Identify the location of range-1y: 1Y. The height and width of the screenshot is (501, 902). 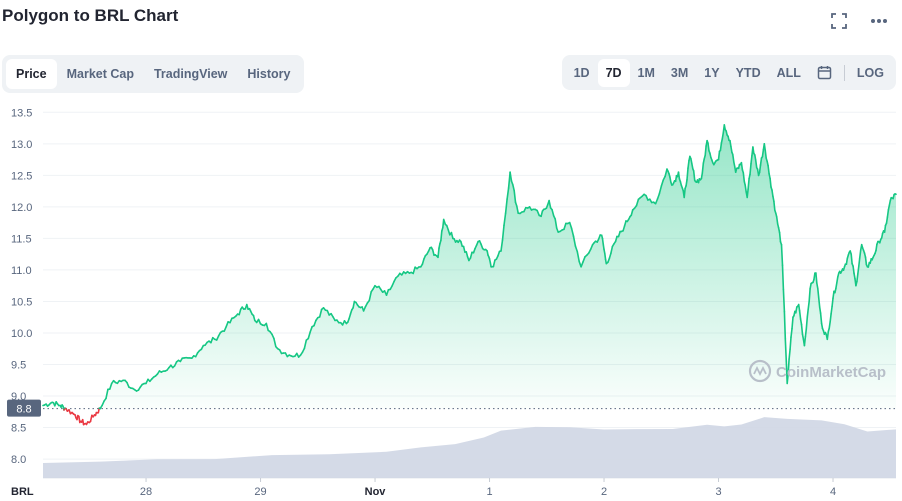
(712, 72).